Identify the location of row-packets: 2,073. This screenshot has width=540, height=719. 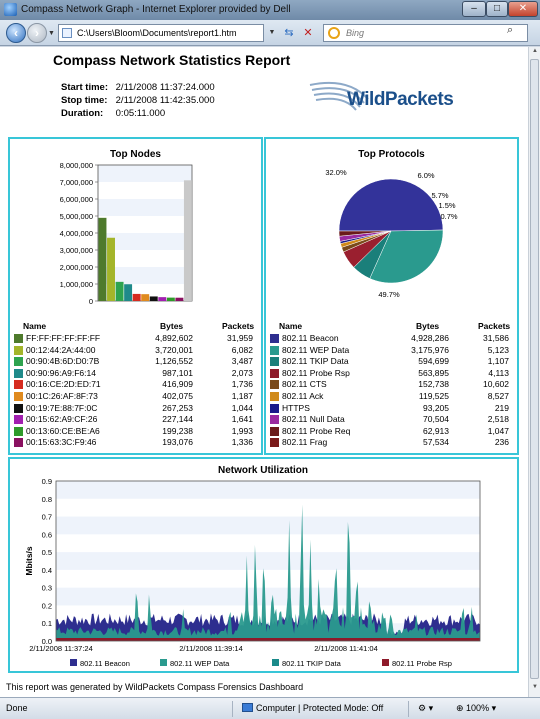
(242, 372).